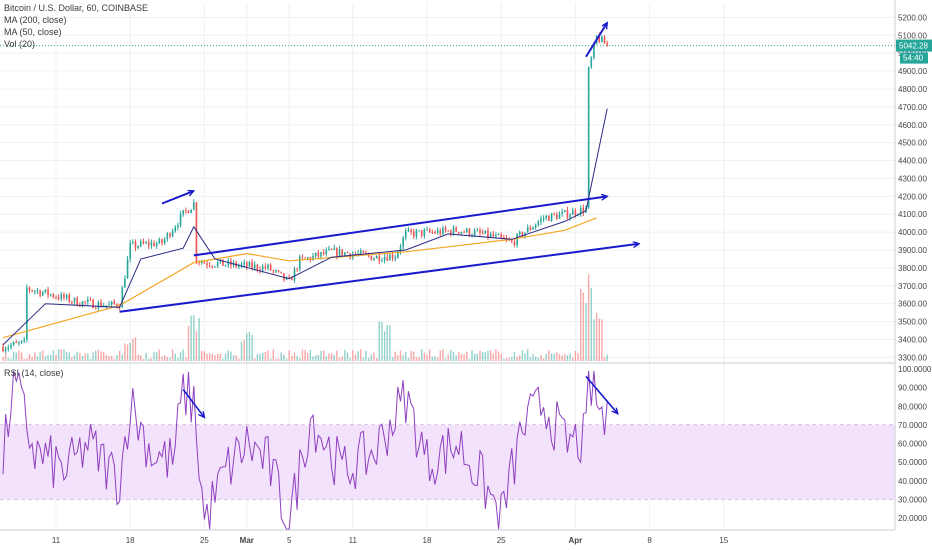 The image size is (932, 550). Describe the element at coordinates (912, 143) in the screenshot. I see `y-tick-label: 4500.00` at that location.